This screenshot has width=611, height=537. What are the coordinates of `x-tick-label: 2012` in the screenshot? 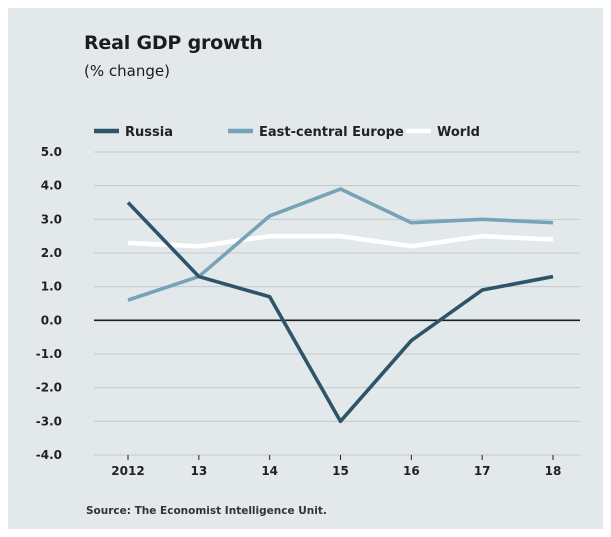 It's located at (127, 471).